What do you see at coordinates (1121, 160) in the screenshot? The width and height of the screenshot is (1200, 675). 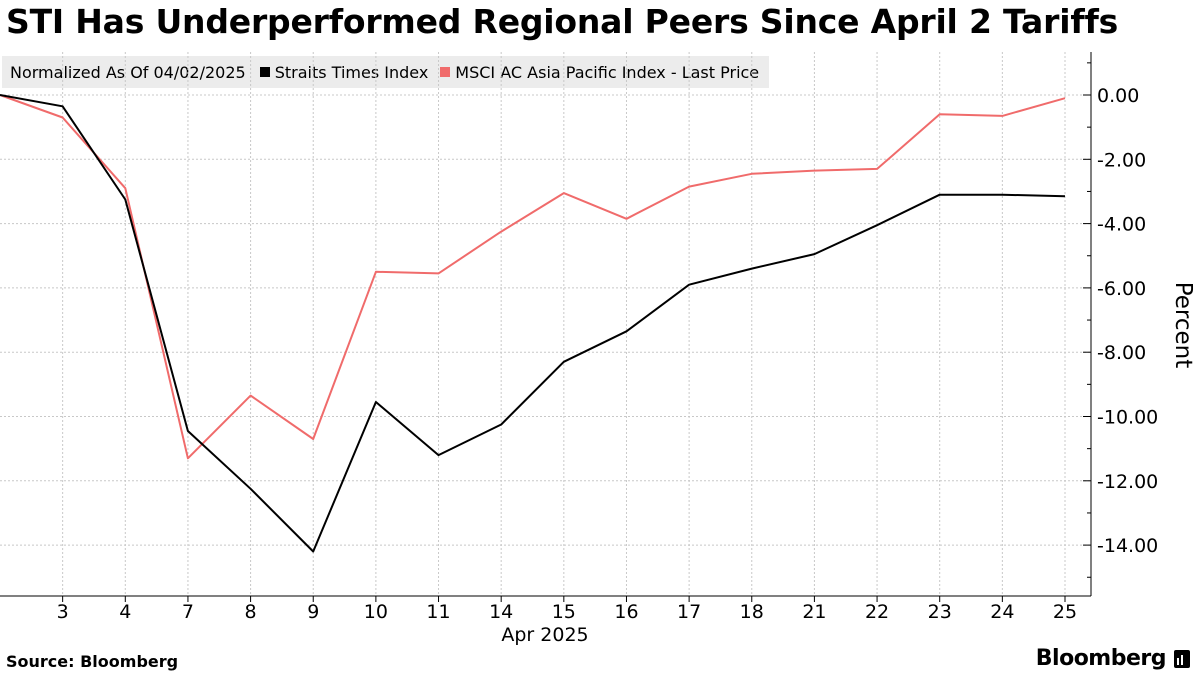 I see `y-tick-label: -2.00` at bounding box center [1121, 160].